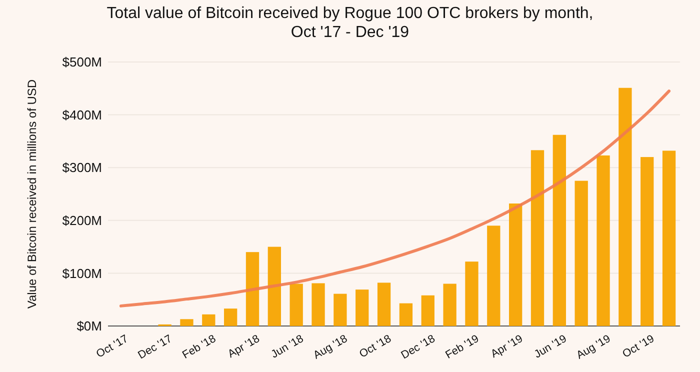 This screenshot has height=372, width=700. Describe the element at coordinates (375, 346) in the screenshot. I see `x-tick-label: Oct '18` at that location.